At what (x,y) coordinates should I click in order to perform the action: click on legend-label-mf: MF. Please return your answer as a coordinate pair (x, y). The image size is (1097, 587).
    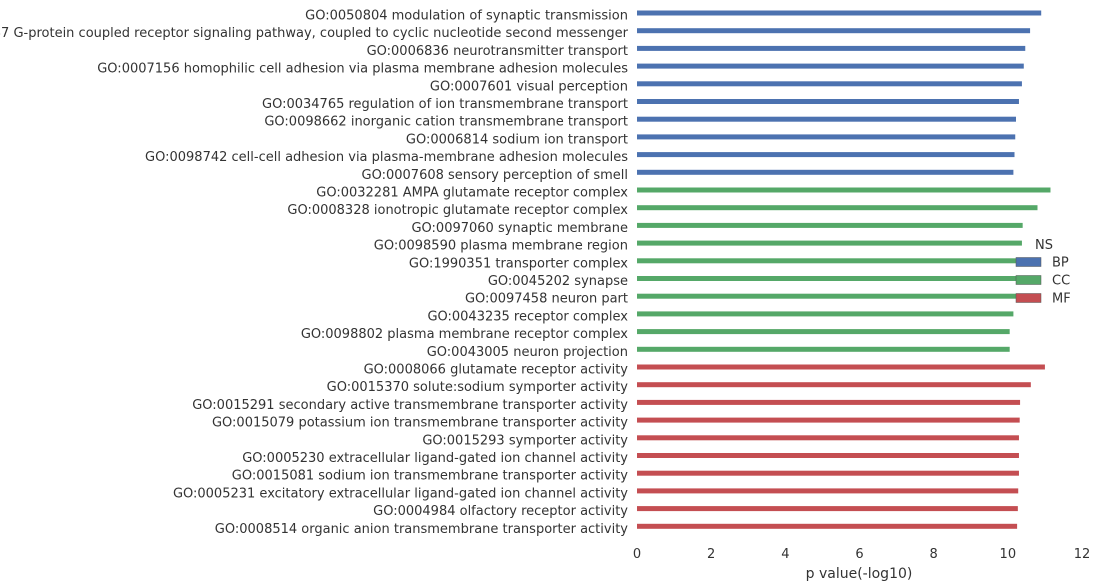
    Looking at the image, I should click on (1061, 299).